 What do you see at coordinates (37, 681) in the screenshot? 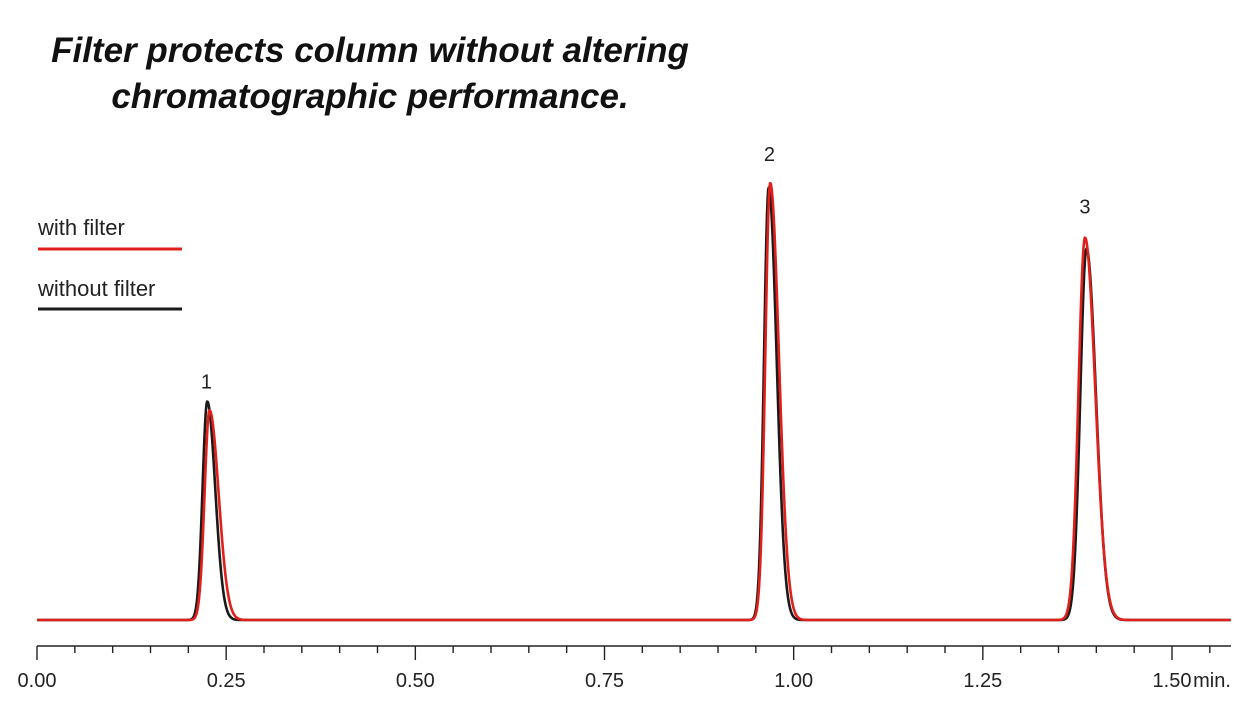
I see `x-tick-label: 0.00` at bounding box center [37, 681].